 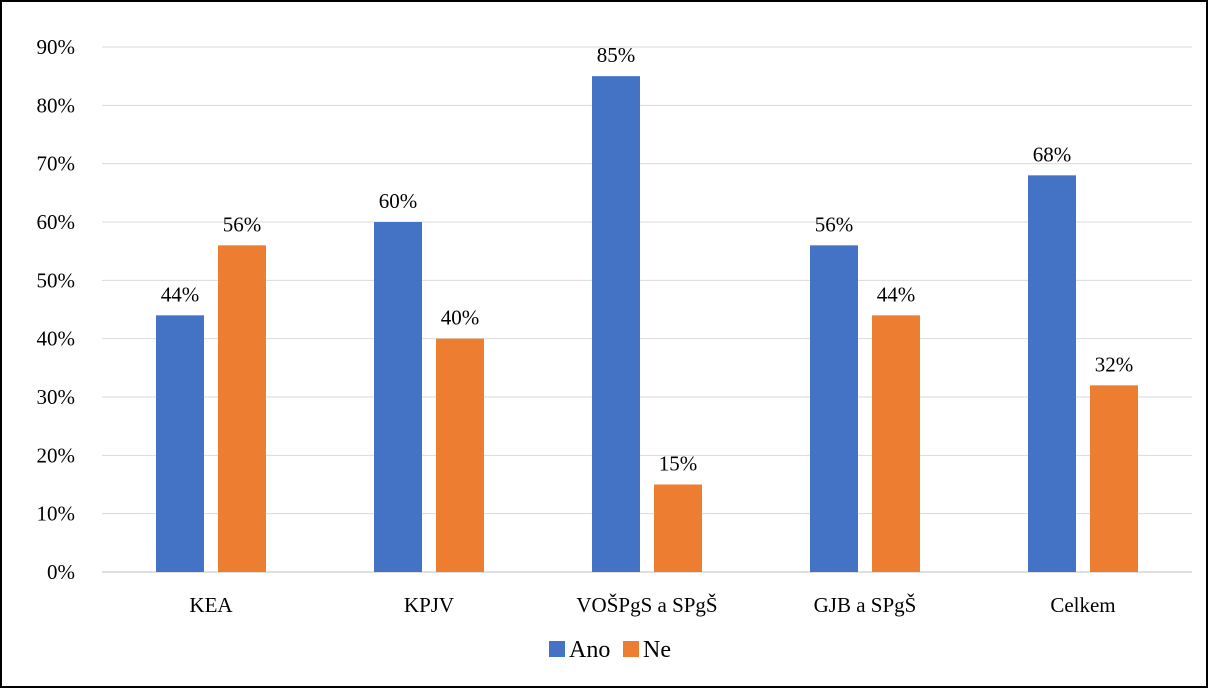 What do you see at coordinates (56, 455) in the screenshot?
I see `y-tick-label: 20%` at bounding box center [56, 455].